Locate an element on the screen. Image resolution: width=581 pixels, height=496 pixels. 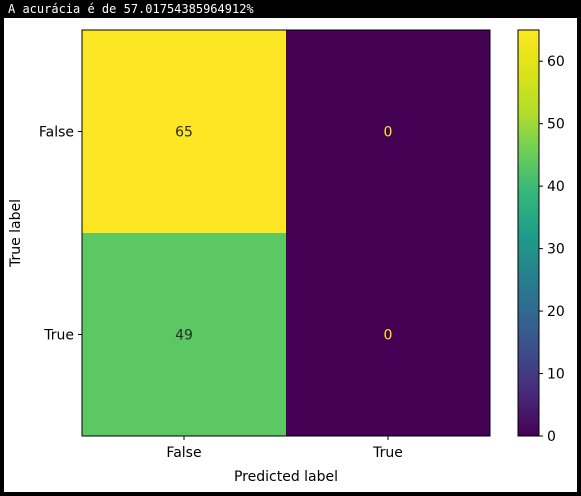
cell-value-1-0: 49 is located at coordinates (184, 336).